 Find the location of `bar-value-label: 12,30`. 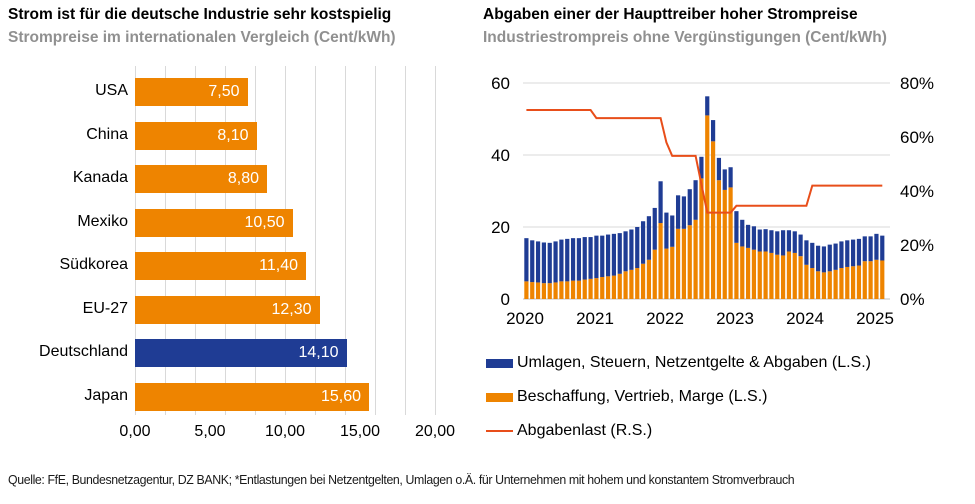

bar-value-label: 12,30 is located at coordinates (291, 309).